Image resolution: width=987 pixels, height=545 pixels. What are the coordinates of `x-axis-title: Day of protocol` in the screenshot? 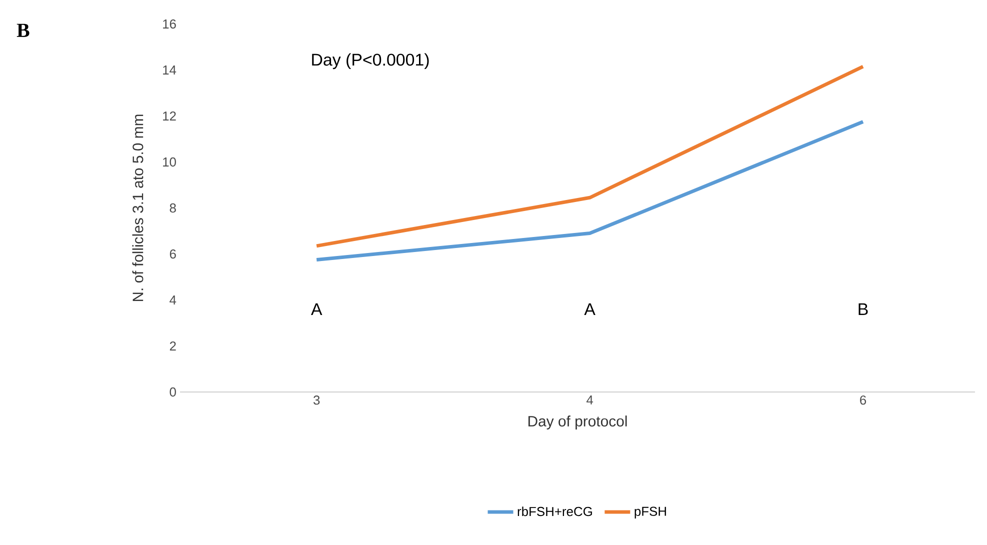 It's located at (577, 423).